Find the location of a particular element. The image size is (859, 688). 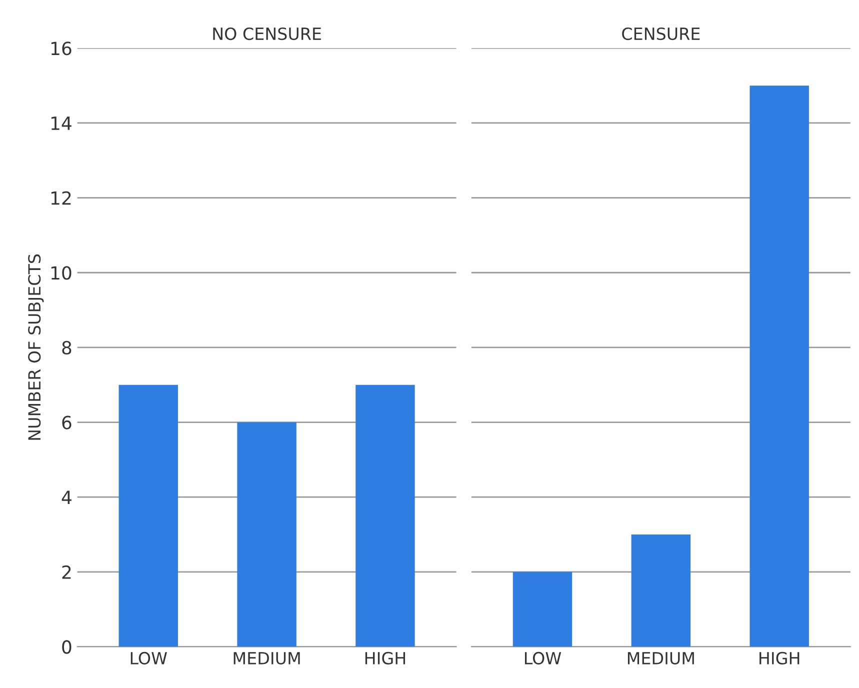

y-tick-label: 14 is located at coordinates (61, 123).